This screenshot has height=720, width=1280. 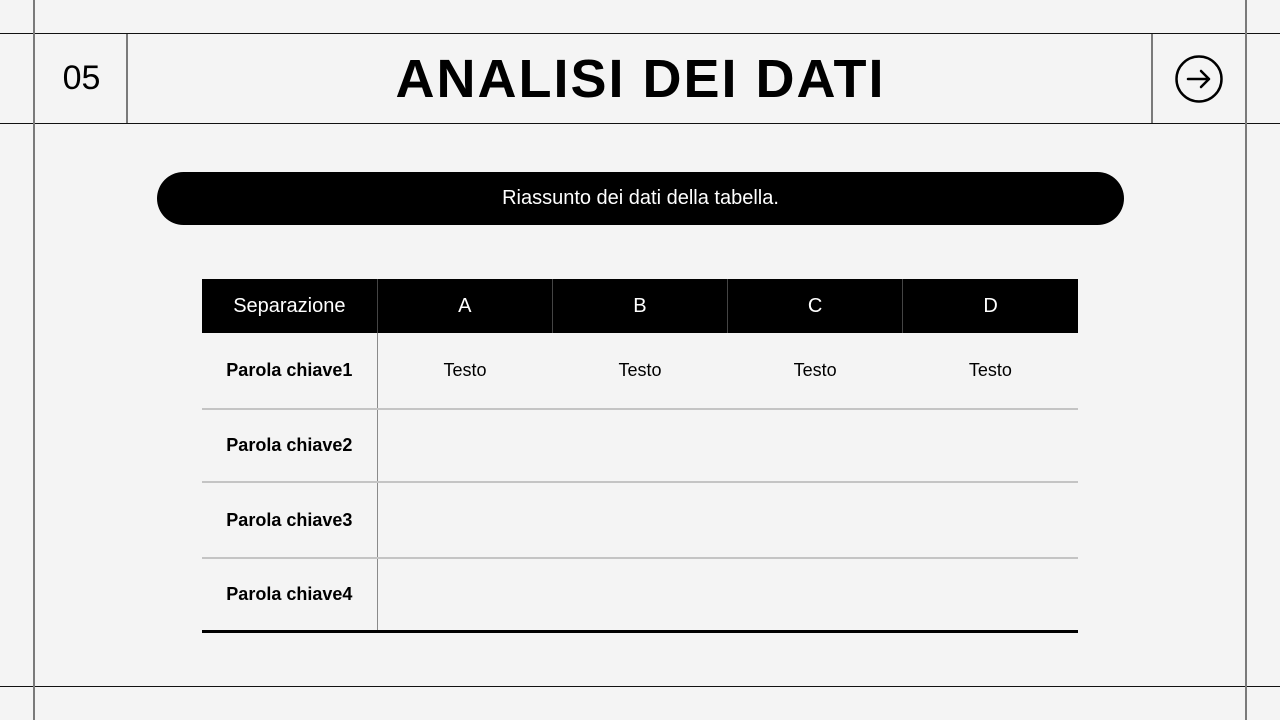 I want to click on table-header-row: Separazione A B C D, so click(x=640, y=306).